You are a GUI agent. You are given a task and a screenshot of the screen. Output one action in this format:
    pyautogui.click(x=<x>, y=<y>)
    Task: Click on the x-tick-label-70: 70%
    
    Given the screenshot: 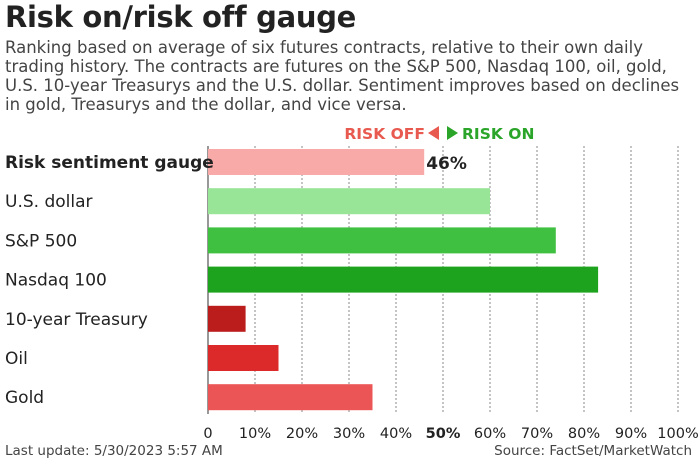 What is the action you would take?
    pyautogui.click(x=537, y=434)
    